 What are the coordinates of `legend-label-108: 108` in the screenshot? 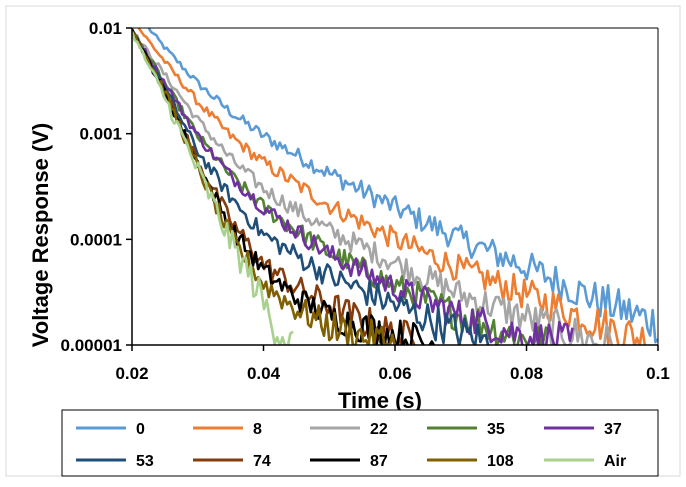 It's located at (500, 461).